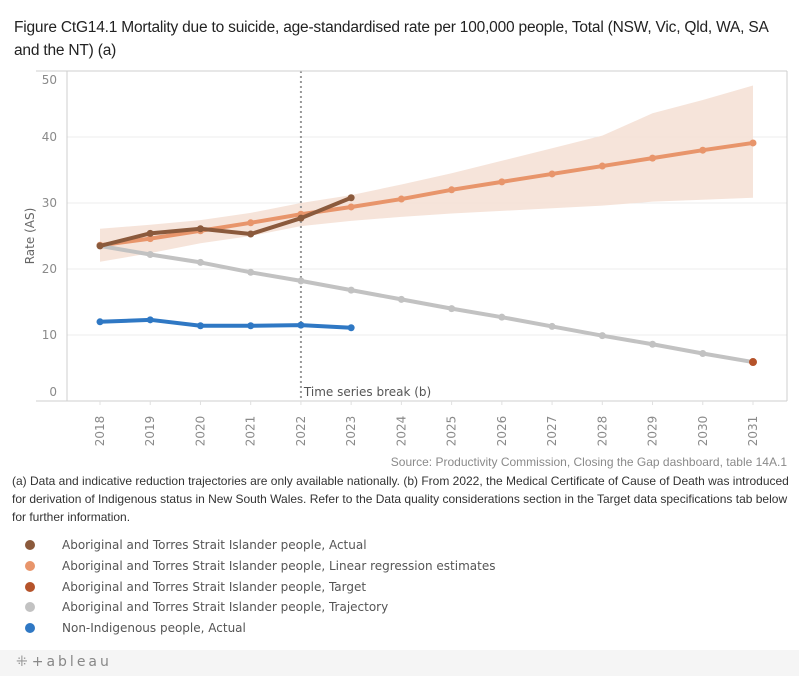 The image size is (799, 676). Describe the element at coordinates (602, 431) in the screenshot. I see `x-tick-label: 2028` at that location.